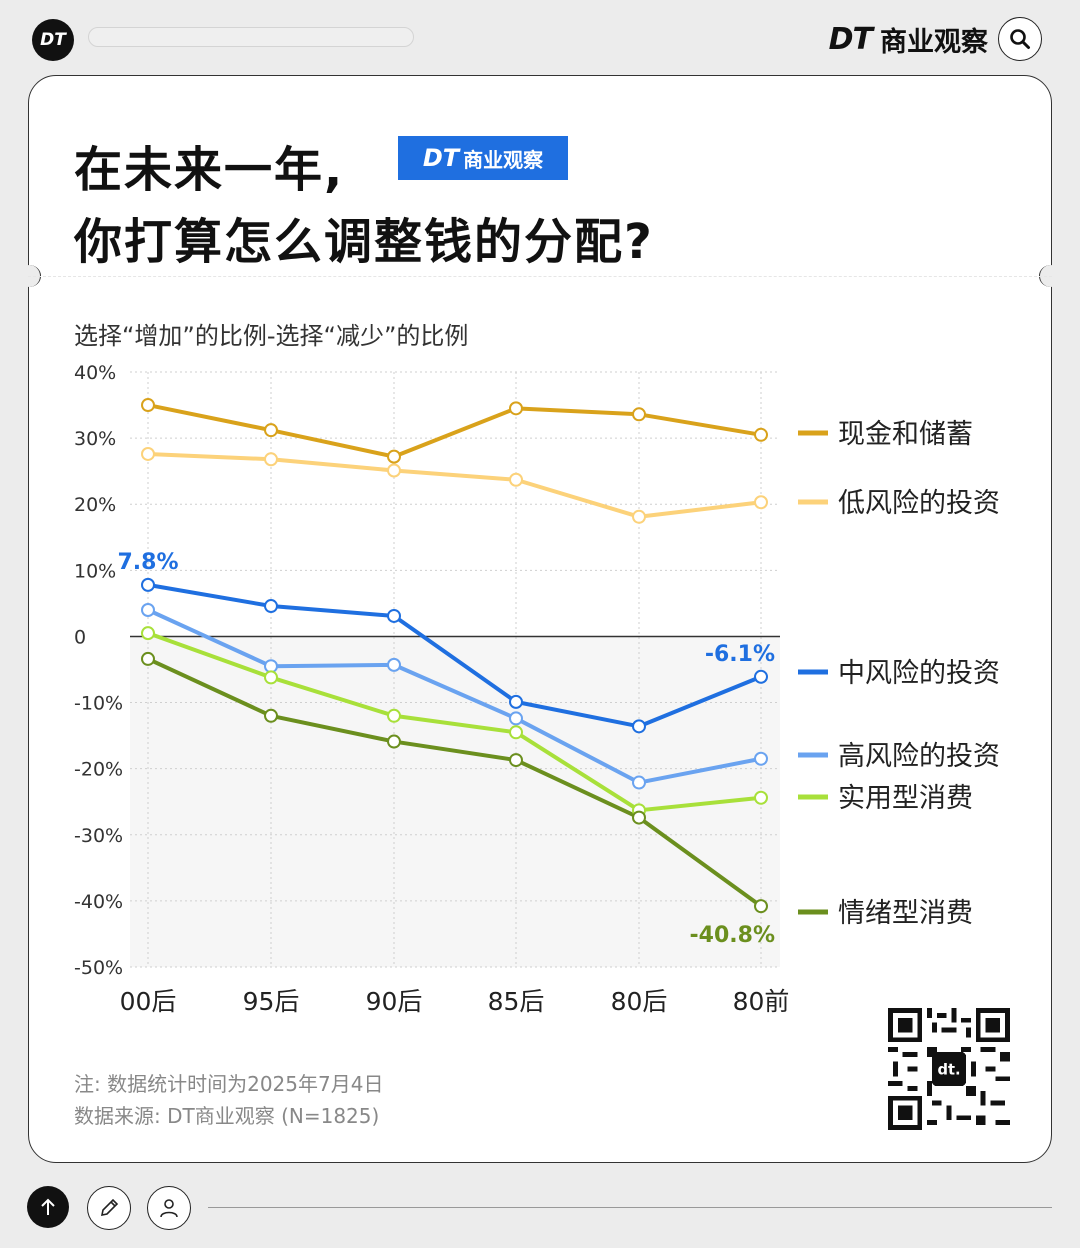  Describe the element at coordinates (98, 968) in the screenshot. I see `y-tick-label: -50%` at that location.